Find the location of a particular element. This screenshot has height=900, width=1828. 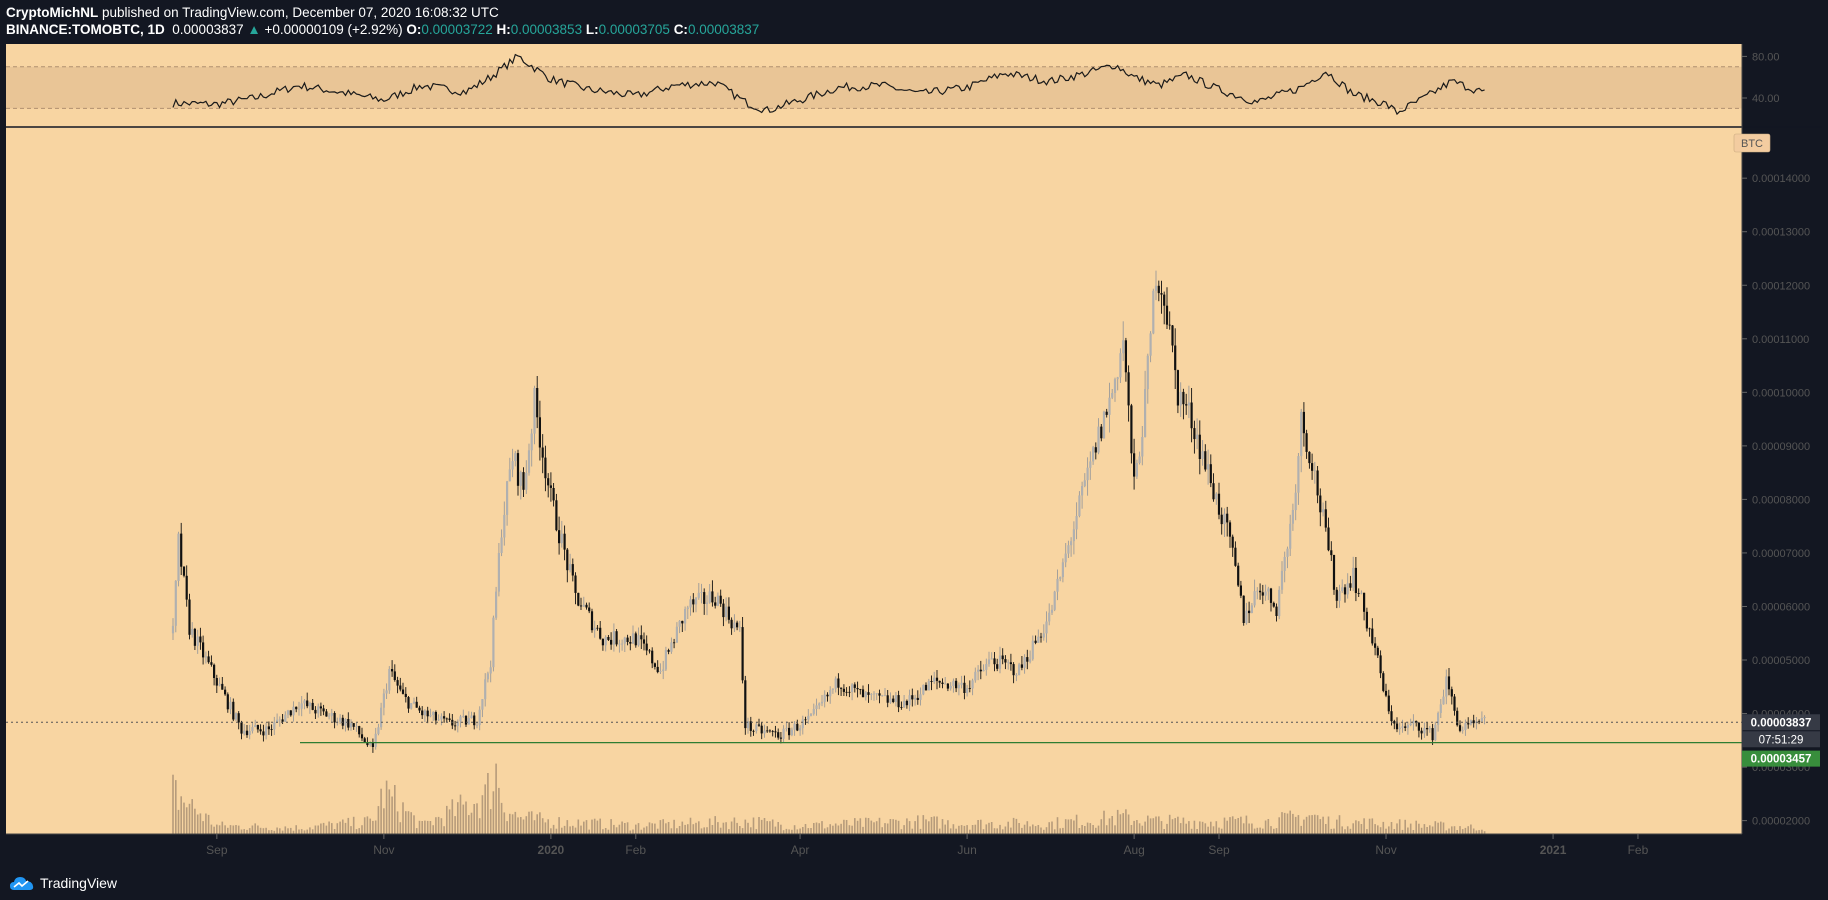

tradingview-brand: TradingView is located at coordinates (79, 883).